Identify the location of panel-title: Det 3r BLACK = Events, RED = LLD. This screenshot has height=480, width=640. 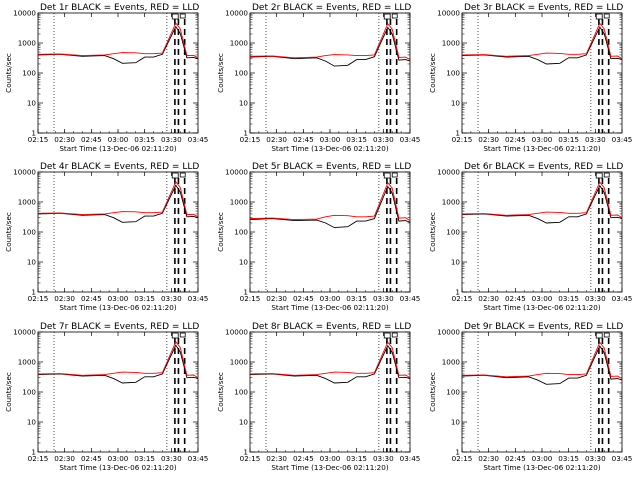
(543, 8).